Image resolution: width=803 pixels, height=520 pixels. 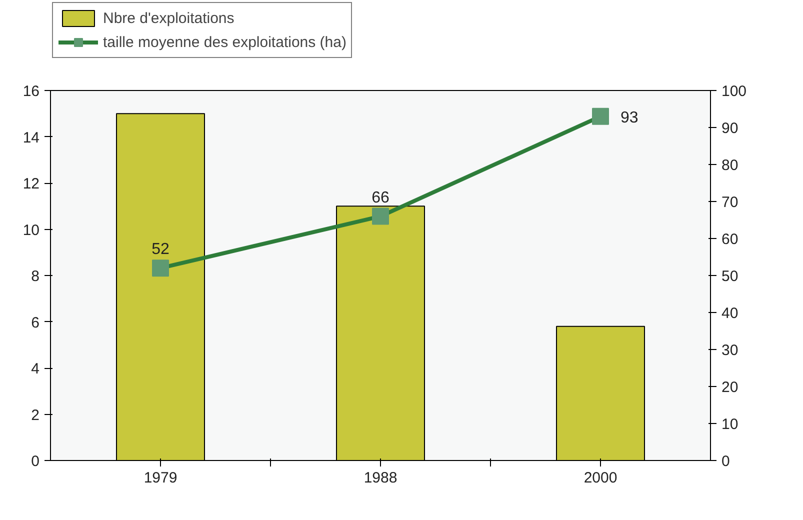 I want to click on y2-tick-label: 90, so click(x=730, y=128).